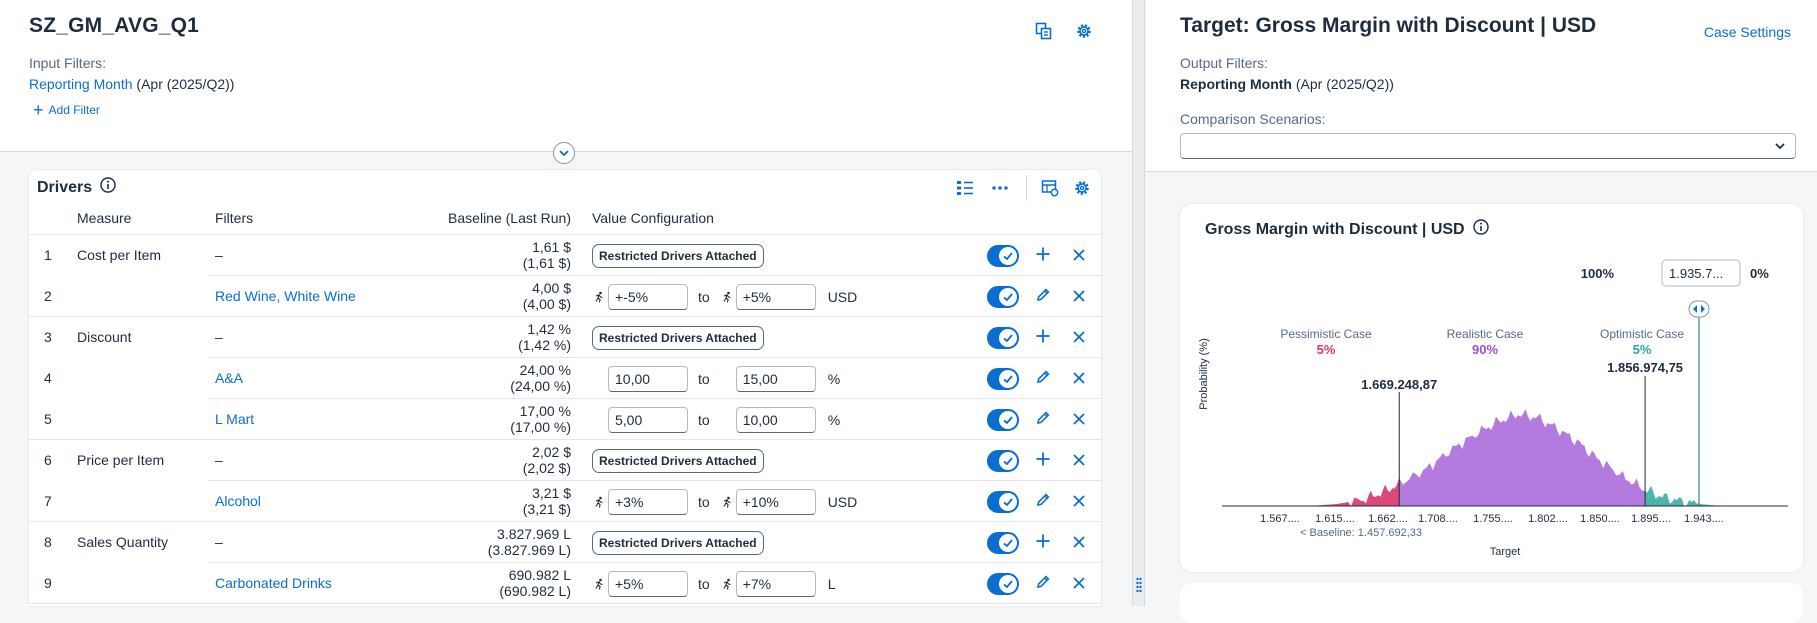 This screenshot has width=1817, height=623. I want to click on collapse-header-button, so click(564, 153).